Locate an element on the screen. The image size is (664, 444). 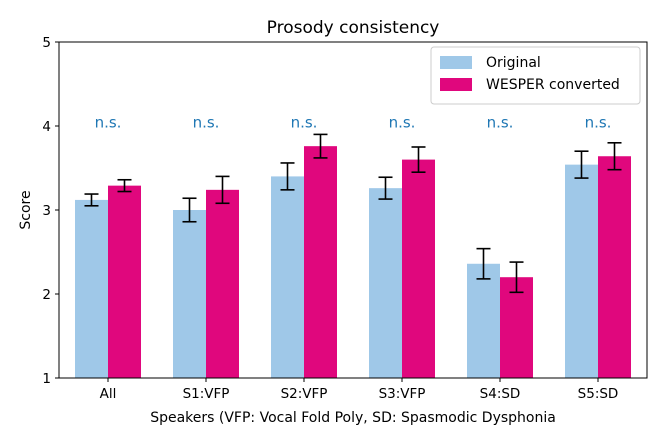
legend-label-wesper: WESPER converted is located at coordinates (553, 85).